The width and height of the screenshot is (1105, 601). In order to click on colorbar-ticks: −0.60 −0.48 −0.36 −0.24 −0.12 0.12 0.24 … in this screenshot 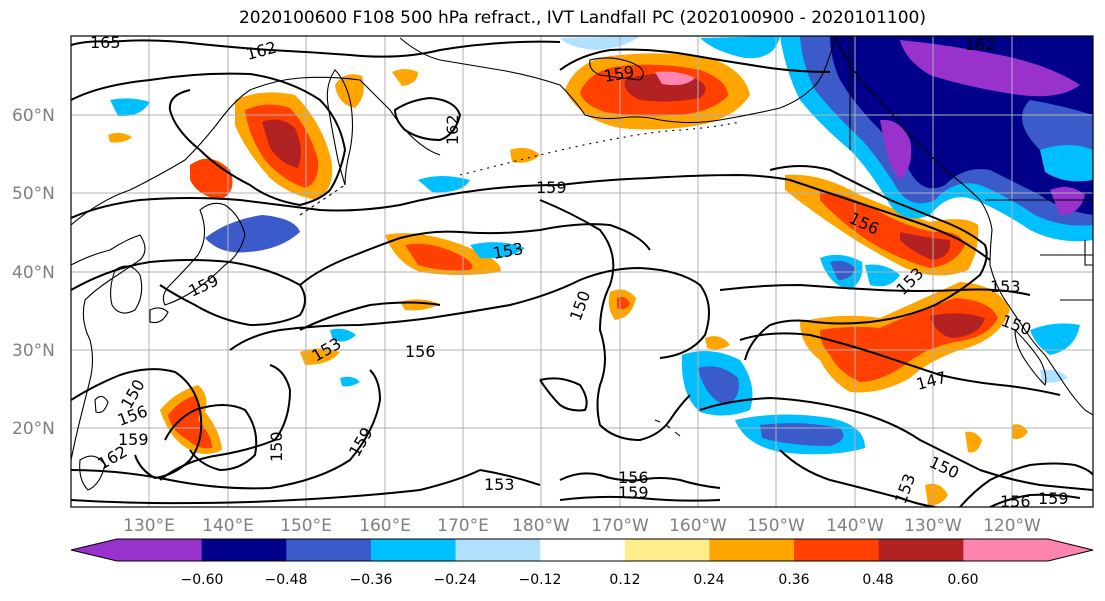, I will do `click(580, 580)`.